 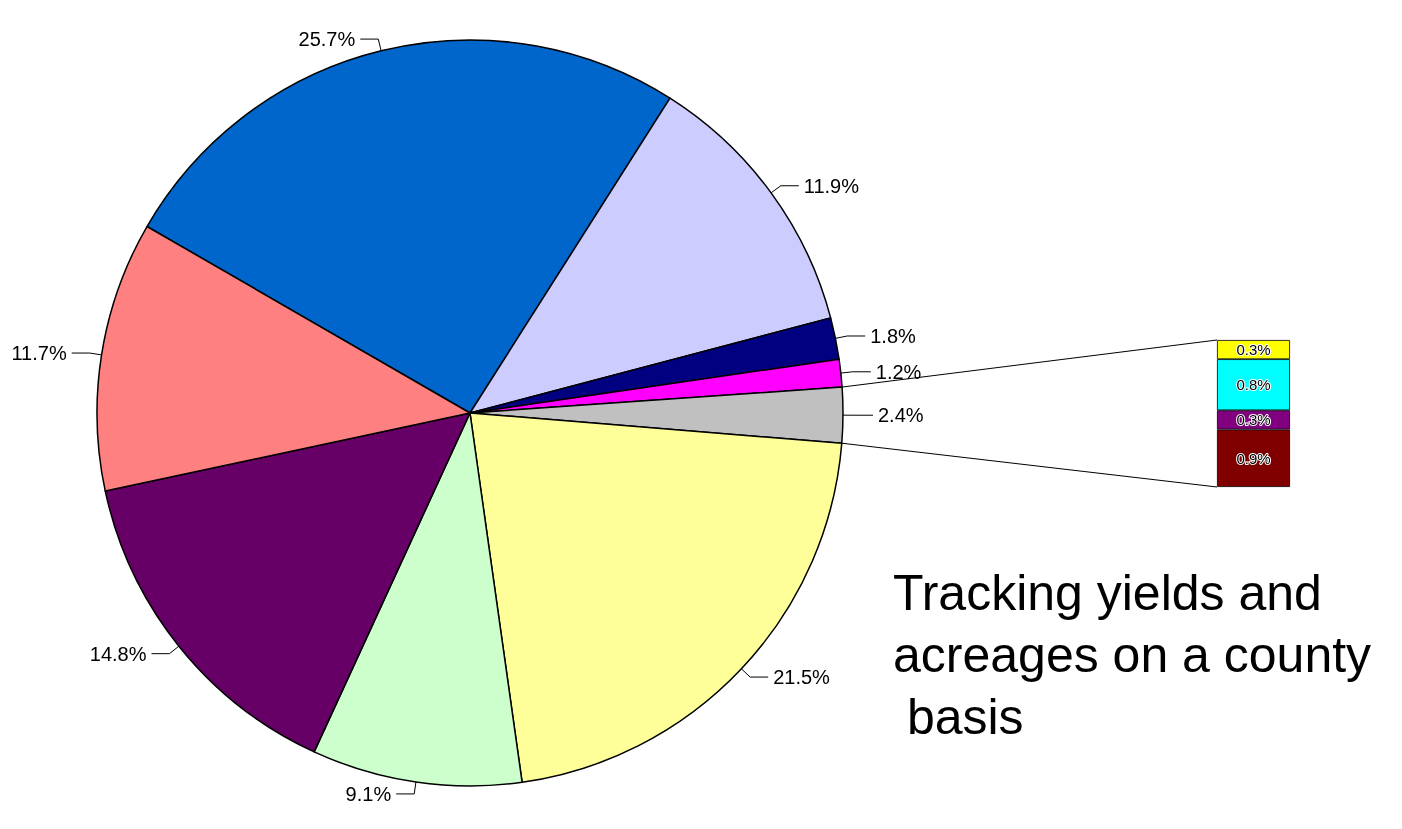 I want to click on data-label: 21.5%, so click(x=802, y=677).